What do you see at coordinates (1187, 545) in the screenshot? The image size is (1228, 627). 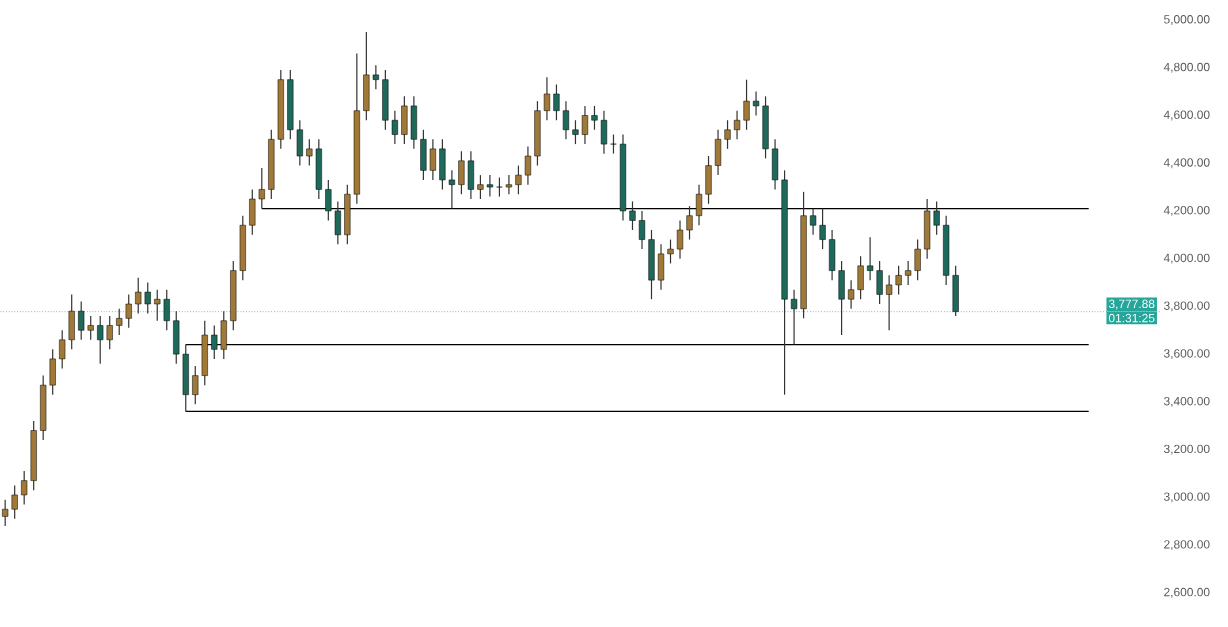 I see `y-tick-label: 2,800.00` at bounding box center [1187, 545].